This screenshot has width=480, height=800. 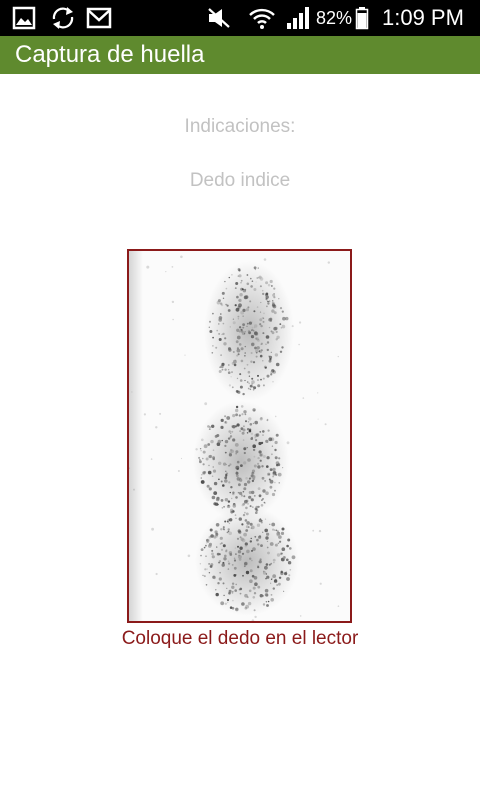 What do you see at coordinates (240, 55) in the screenshot?
I see `app-bar: Captura de huella` at bounding box center [240, 55].